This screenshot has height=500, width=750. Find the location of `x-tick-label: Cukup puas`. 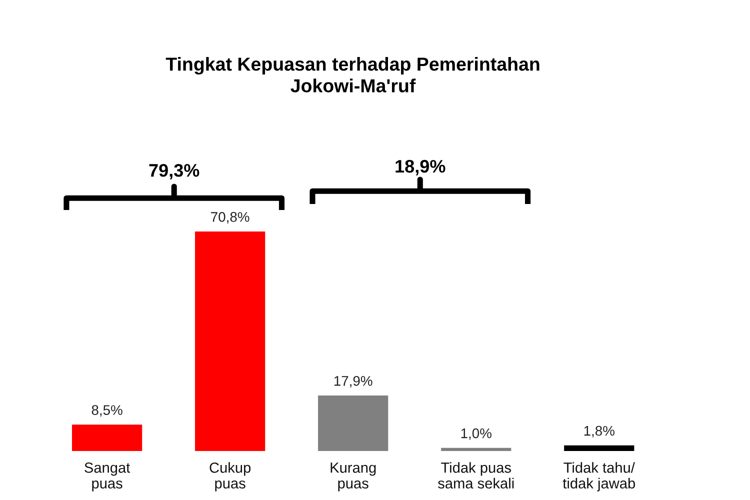

x-tick-label: Cukup puas is located at coordinates (230, 477).